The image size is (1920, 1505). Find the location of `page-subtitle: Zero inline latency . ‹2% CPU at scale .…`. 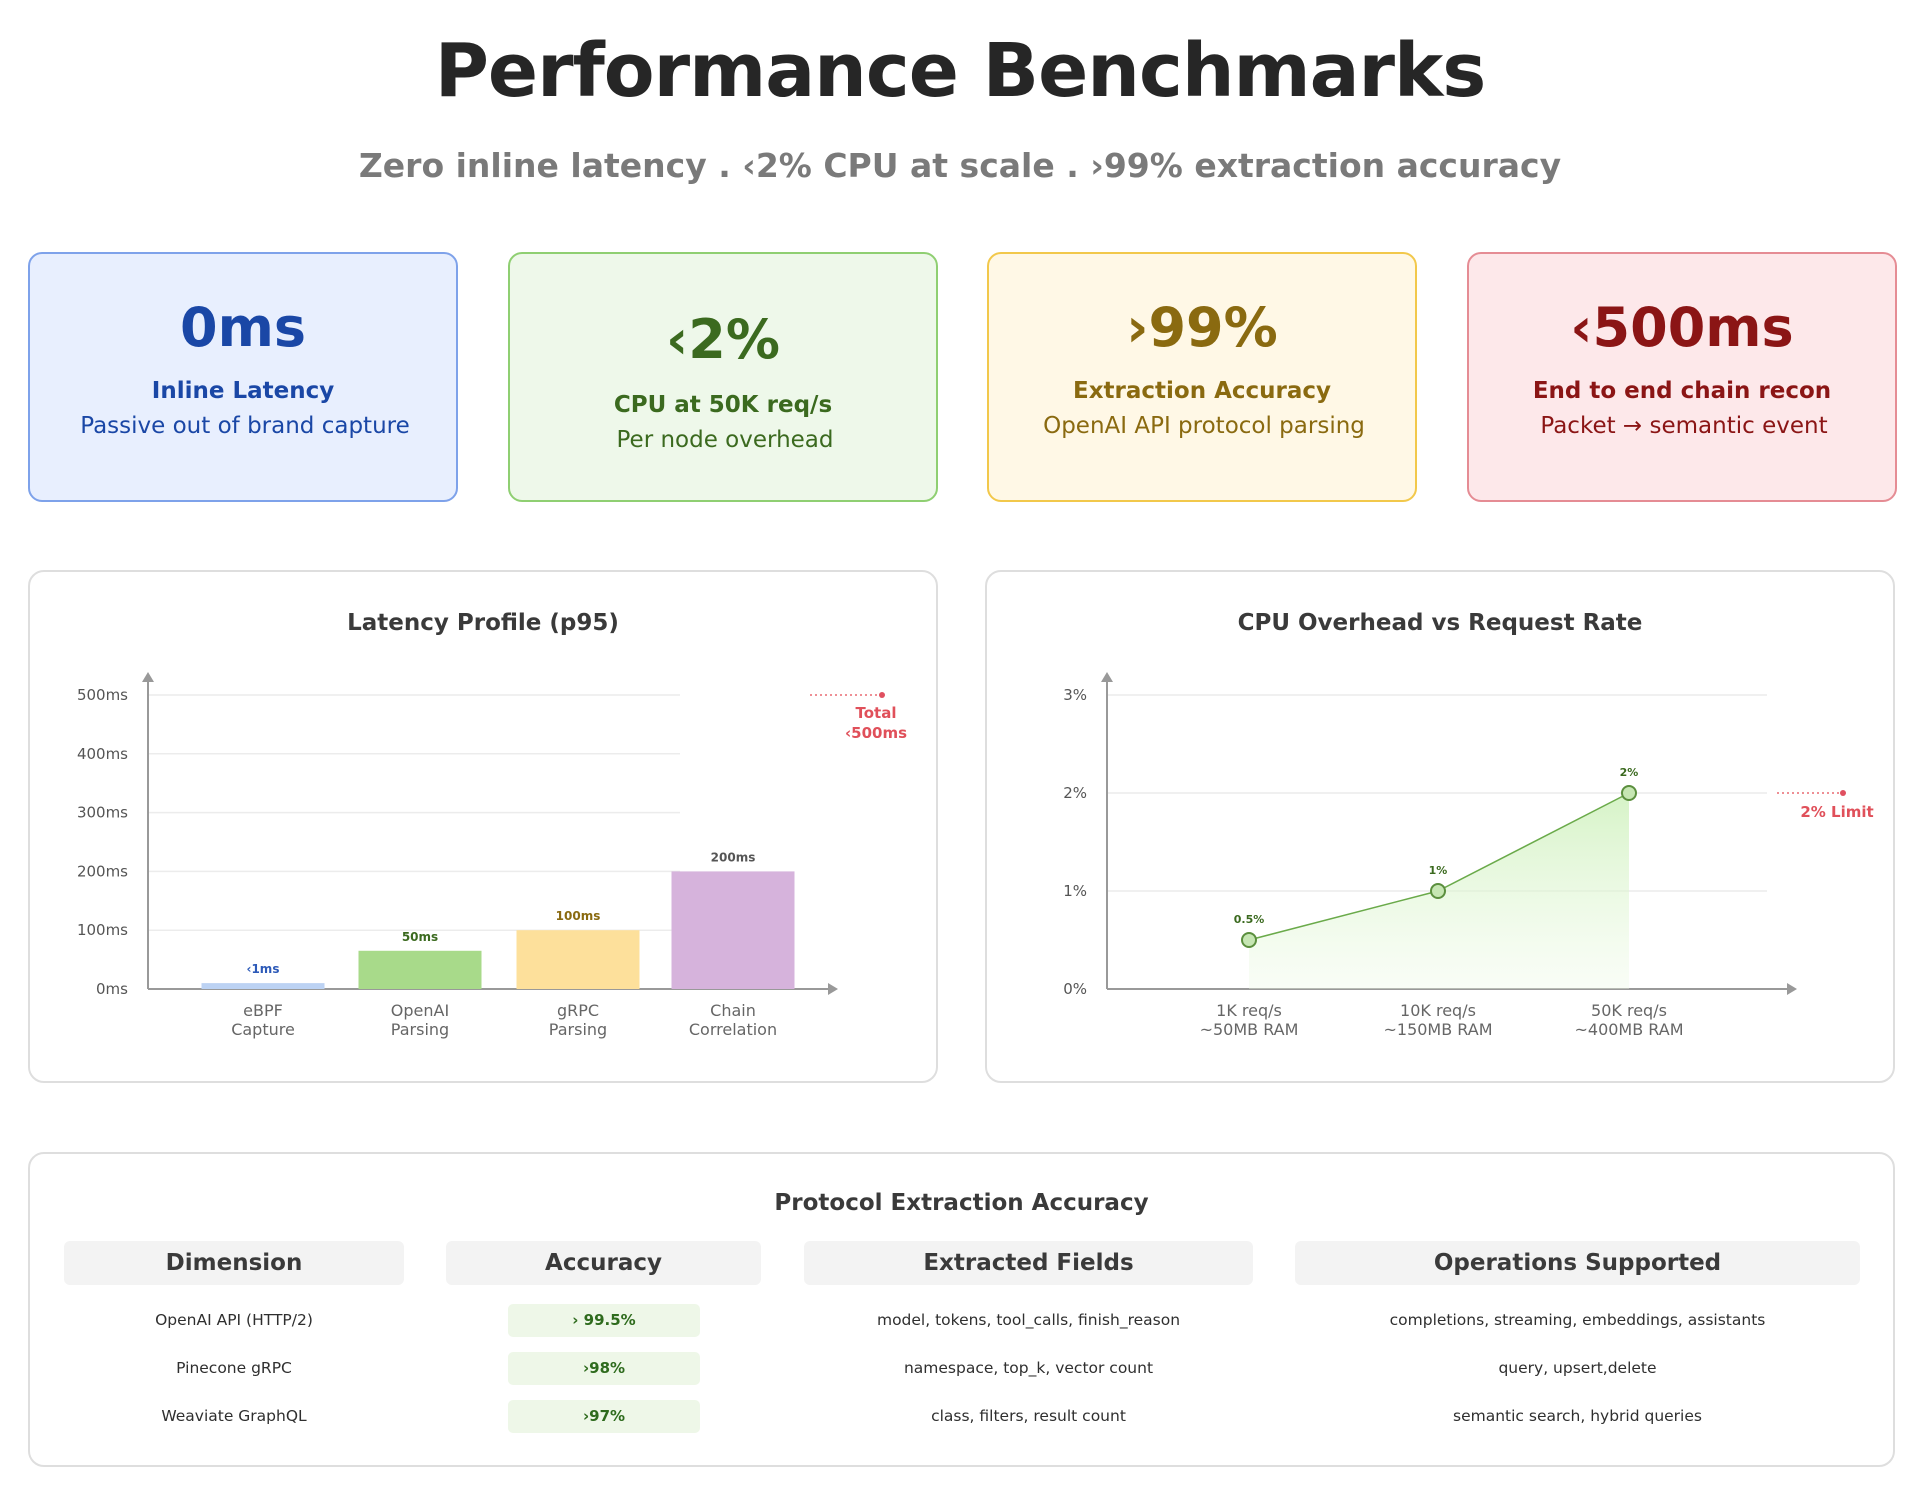

page-subtitle: Zero inline latency . ‹2% CPU at scale .… is located at coordinates (960, 165).